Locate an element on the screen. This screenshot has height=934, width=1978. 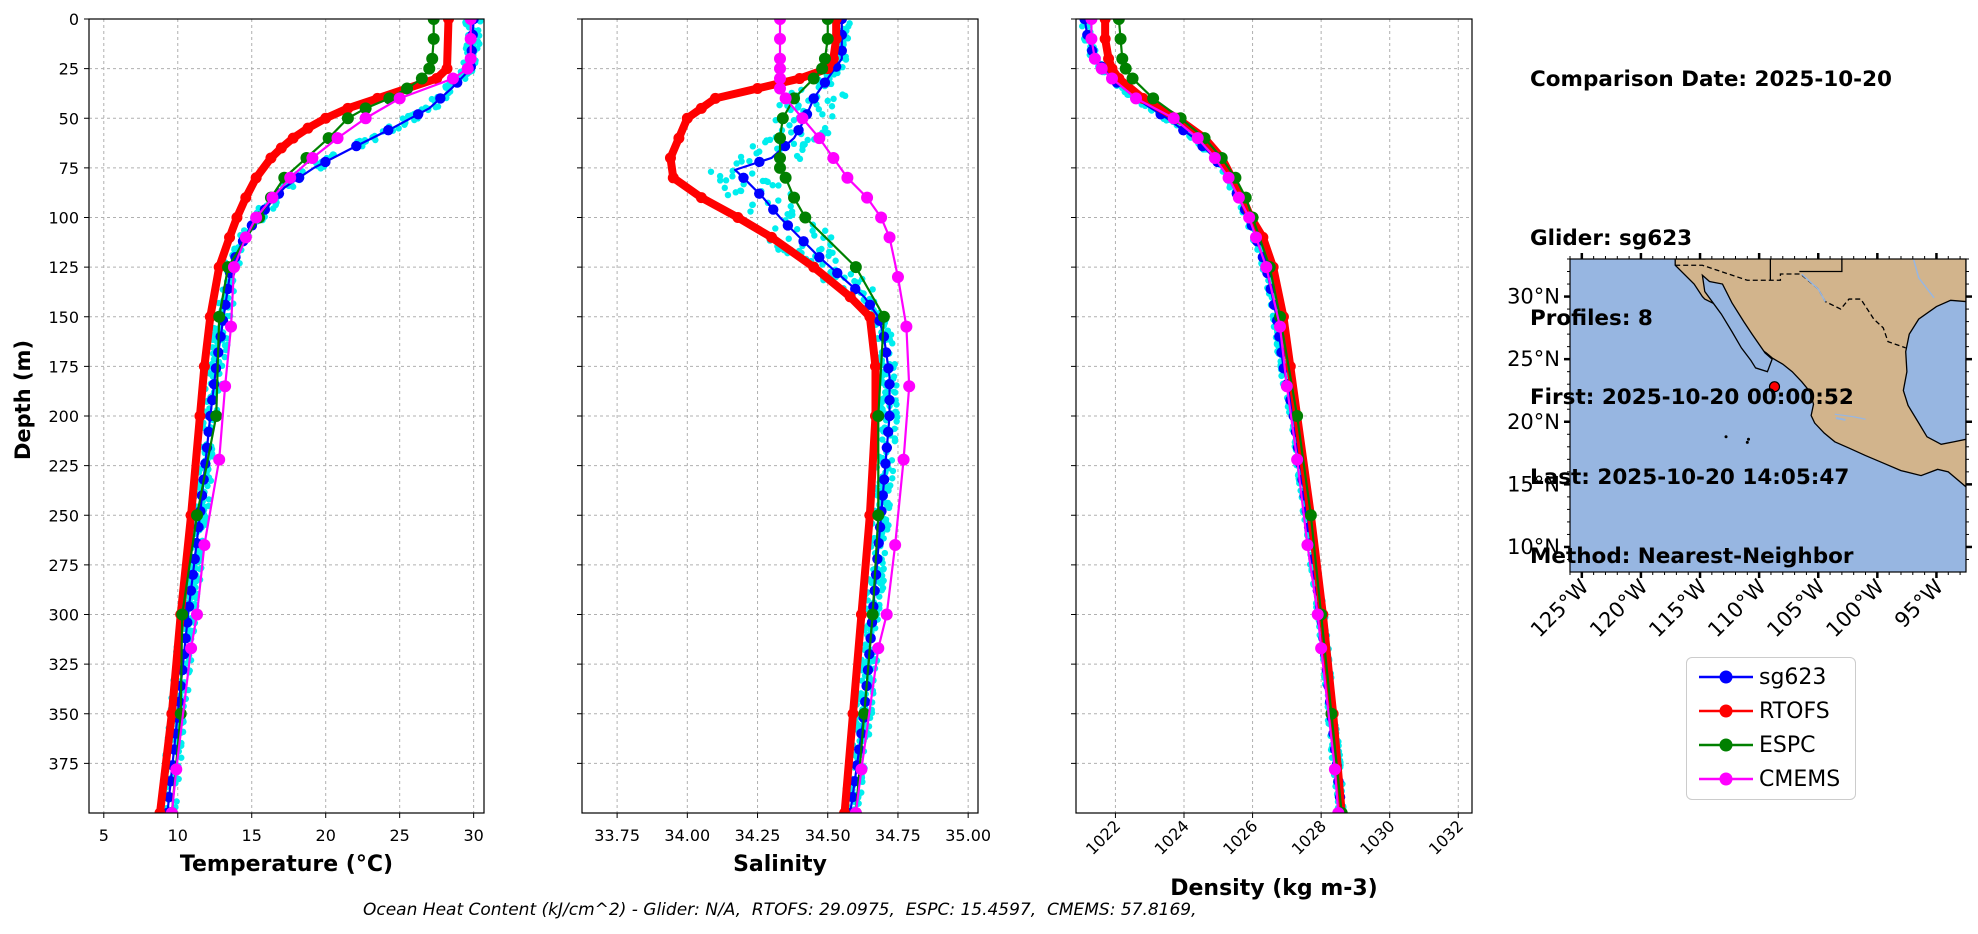
series-line-cmems is located at coordinates (321, 416).